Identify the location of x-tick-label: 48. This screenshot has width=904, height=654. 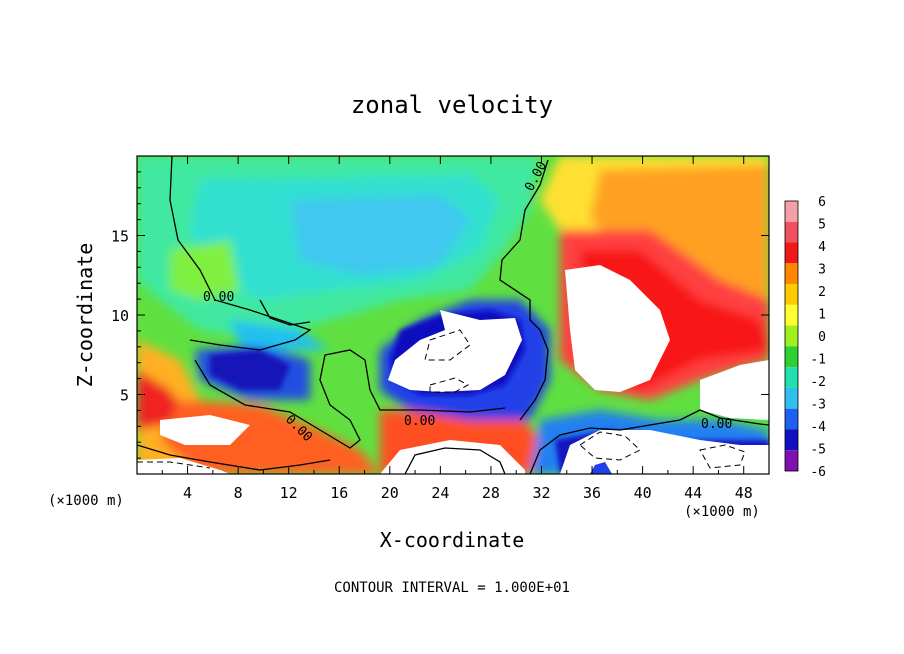
(744, 493).